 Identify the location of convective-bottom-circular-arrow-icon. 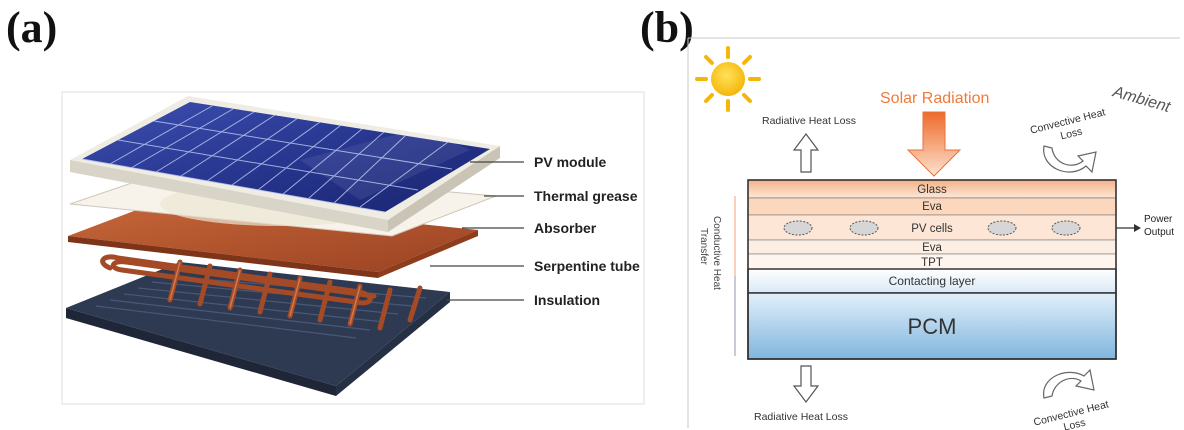
(1069, 383).